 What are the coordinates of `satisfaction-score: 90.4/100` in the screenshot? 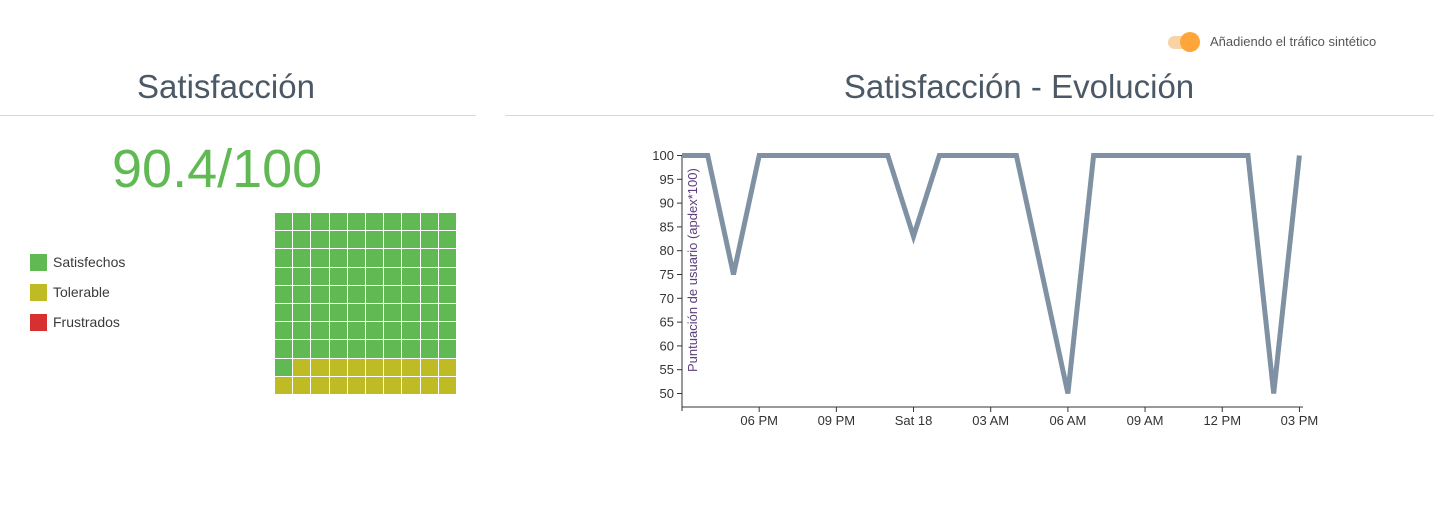 It's located at (217, 169).